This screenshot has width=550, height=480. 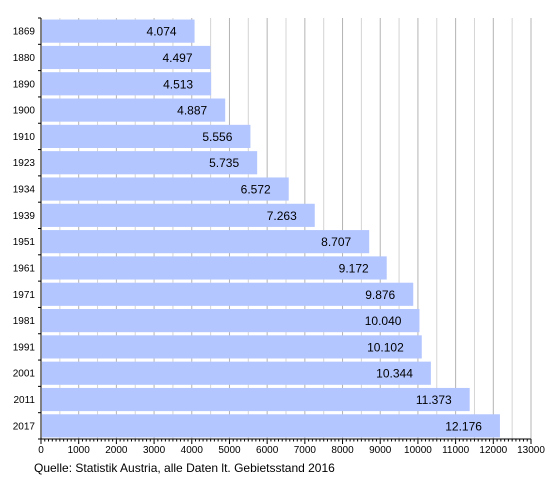 What do you see at coordinates (24, 32) in the screenshot?
I see `category-label: 1869` at bounding box center [24, 32].